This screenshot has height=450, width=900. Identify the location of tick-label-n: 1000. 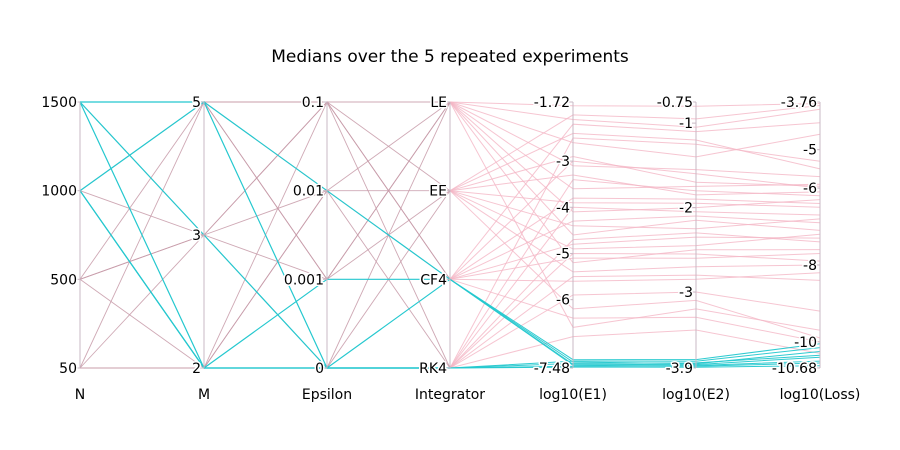
(59, 192).